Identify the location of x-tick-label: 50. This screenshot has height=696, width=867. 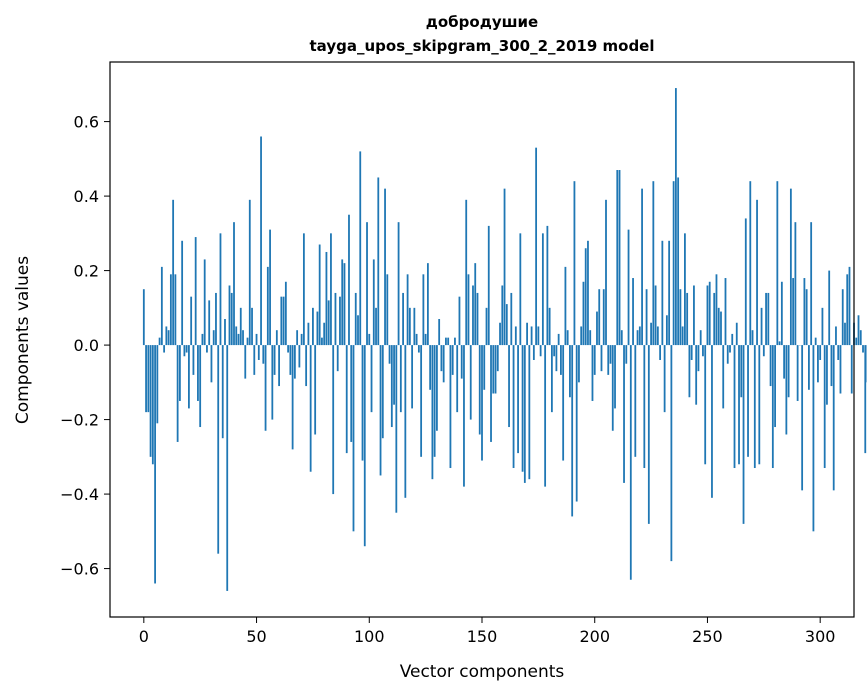
(256, 636).